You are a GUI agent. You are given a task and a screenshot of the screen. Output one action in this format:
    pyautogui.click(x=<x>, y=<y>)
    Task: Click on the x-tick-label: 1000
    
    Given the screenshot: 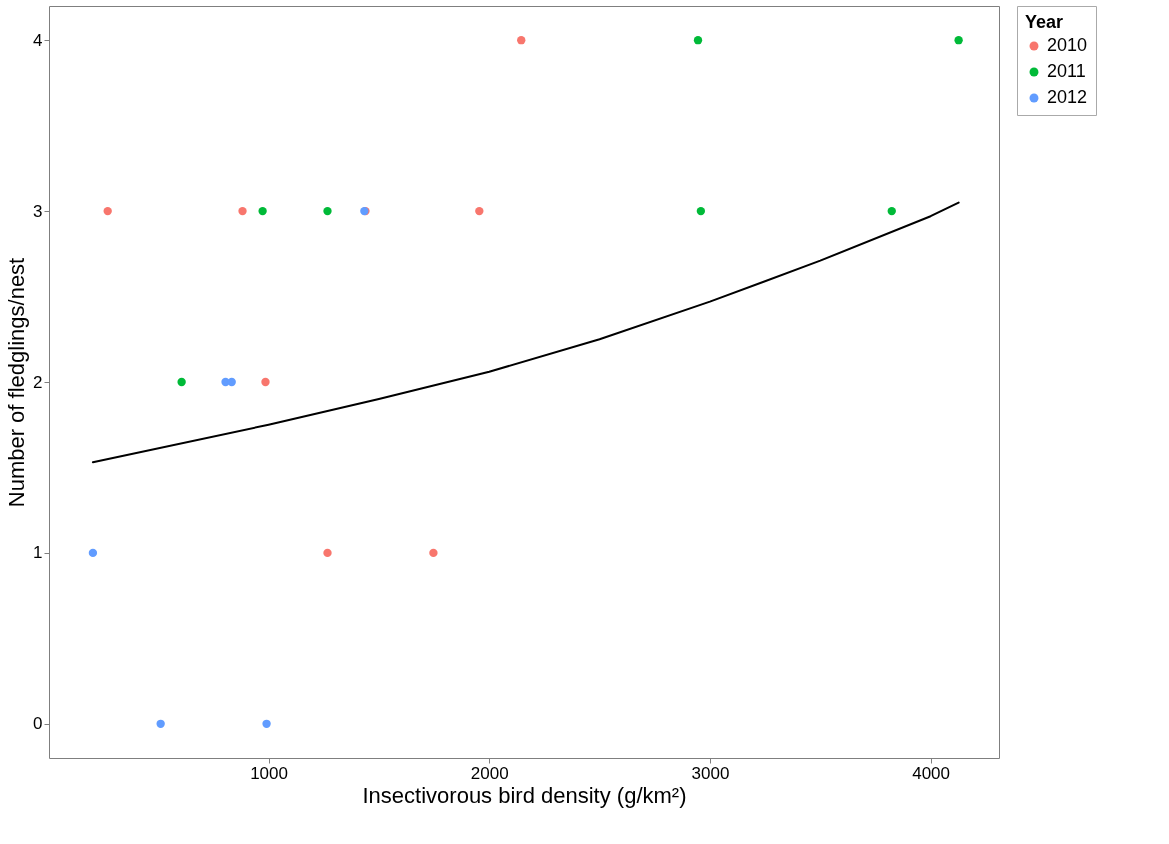 What is the action you would take?
    pyautogui.click(x=269, y=773)
    